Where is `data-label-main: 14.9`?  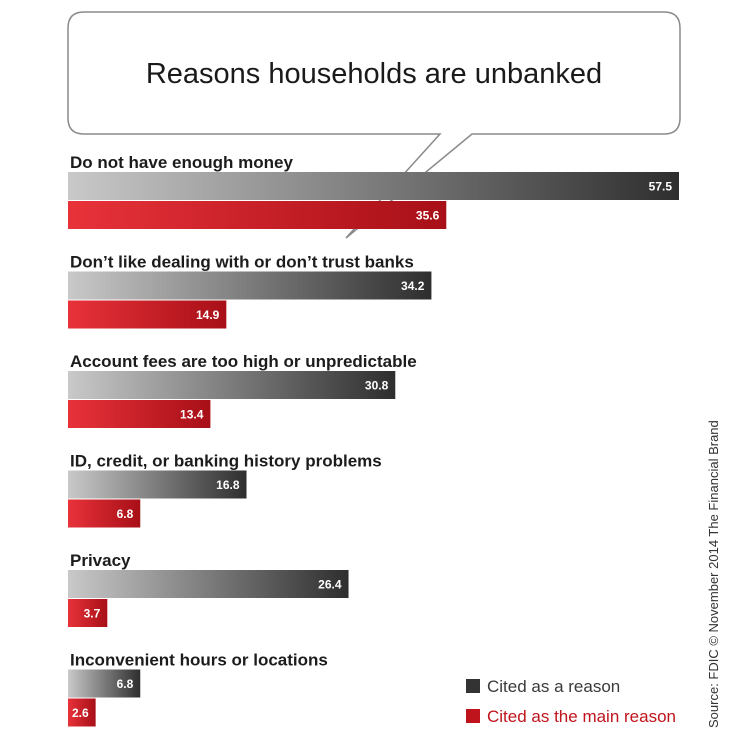
data-label-main: 14.9 is located at coordinates (208, 315).